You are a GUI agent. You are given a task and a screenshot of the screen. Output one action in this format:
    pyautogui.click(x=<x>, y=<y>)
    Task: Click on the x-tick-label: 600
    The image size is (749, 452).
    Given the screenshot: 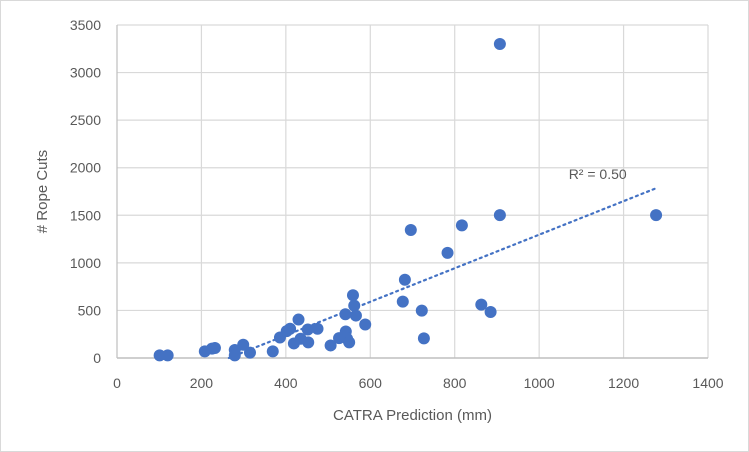 What is the action you would take?
    pyautogui.click(x=371, y=383)
    